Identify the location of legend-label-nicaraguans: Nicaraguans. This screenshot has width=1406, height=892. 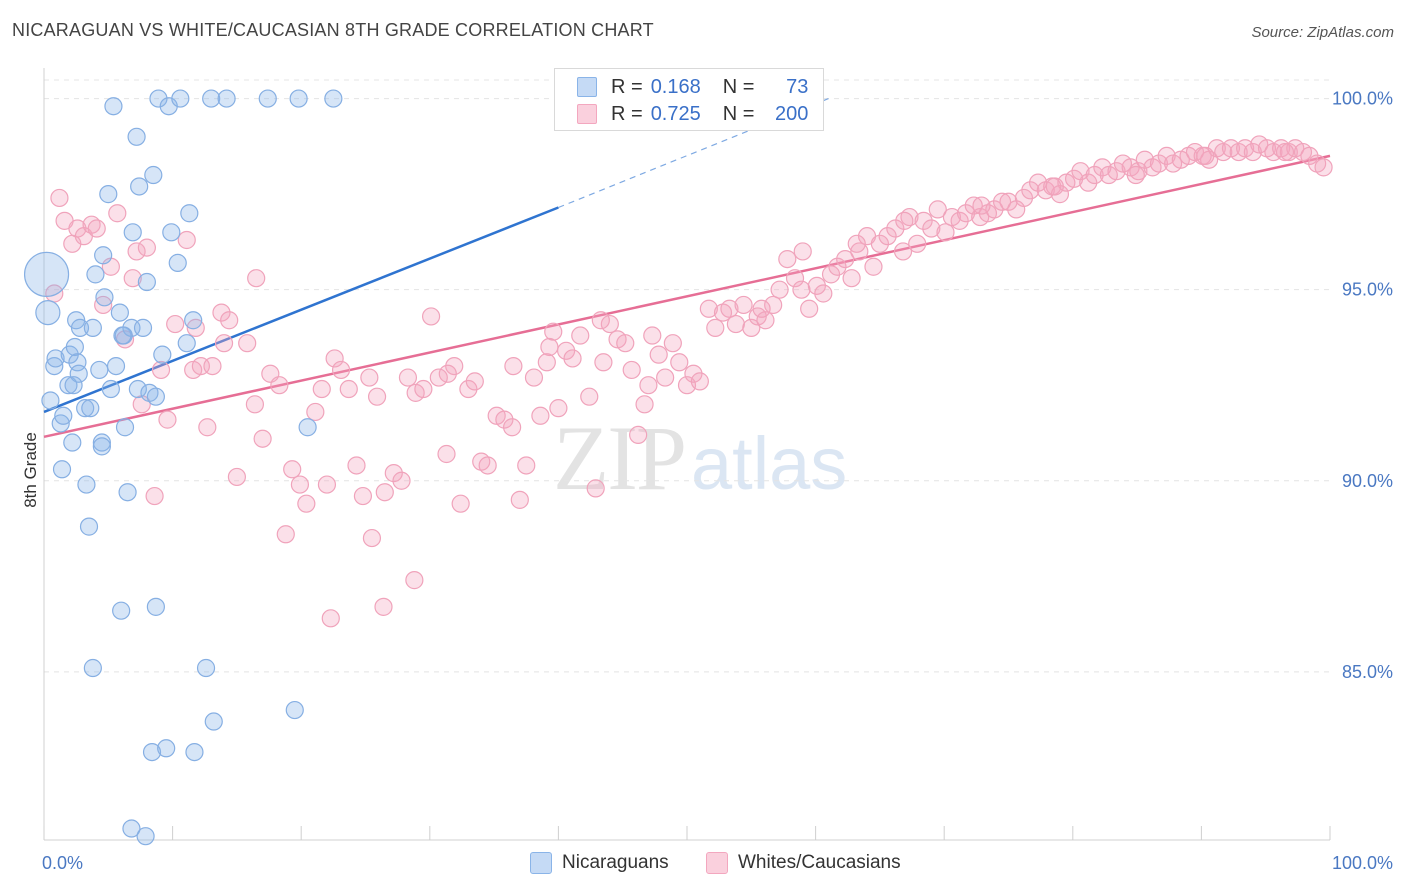
(615, 862).